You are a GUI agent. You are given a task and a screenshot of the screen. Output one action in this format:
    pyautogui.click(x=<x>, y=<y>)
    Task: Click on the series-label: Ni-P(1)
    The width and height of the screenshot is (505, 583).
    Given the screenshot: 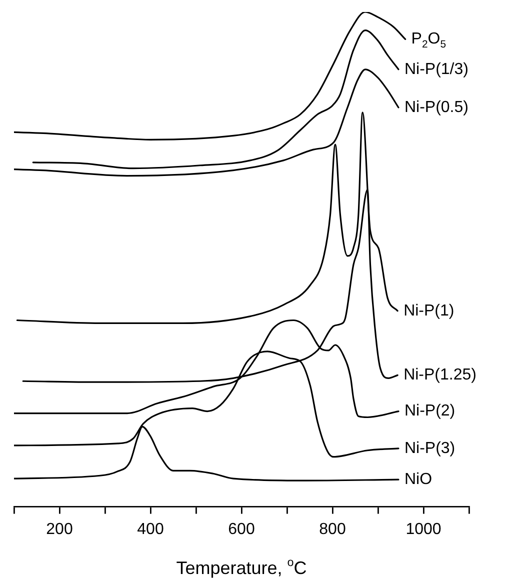 What is the action you would take?
    pyautogui.click(x=429, y=311)
    